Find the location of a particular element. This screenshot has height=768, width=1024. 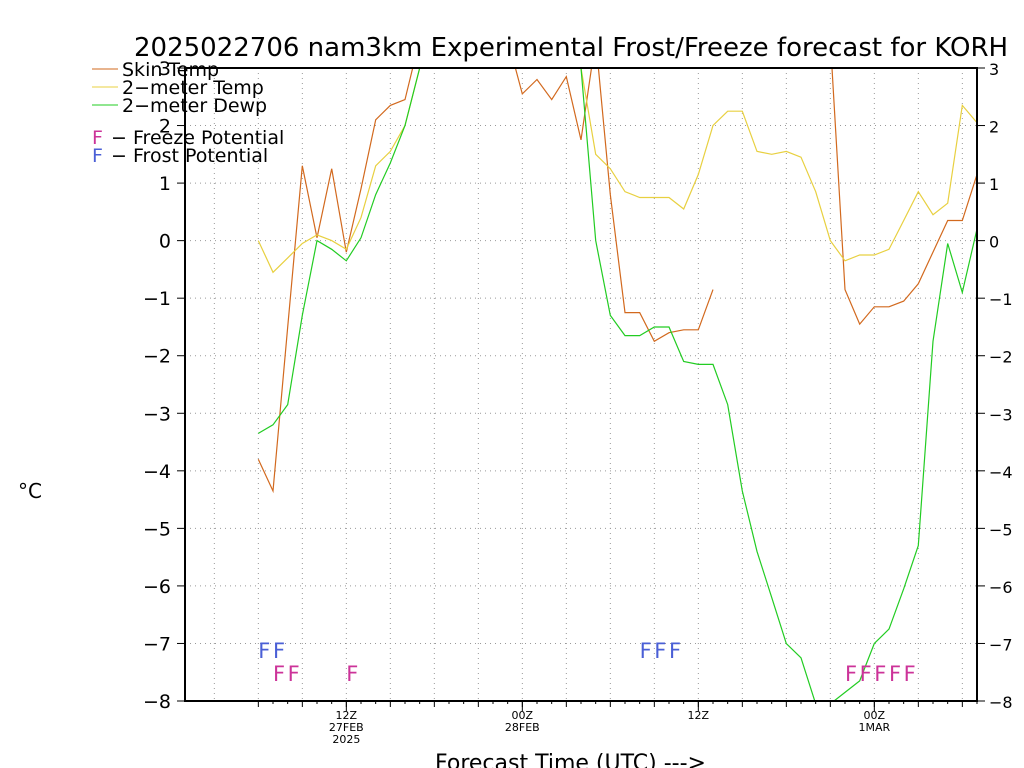

legend-freeze-text: − Freeze Potential is located at coordinates (194, 138).